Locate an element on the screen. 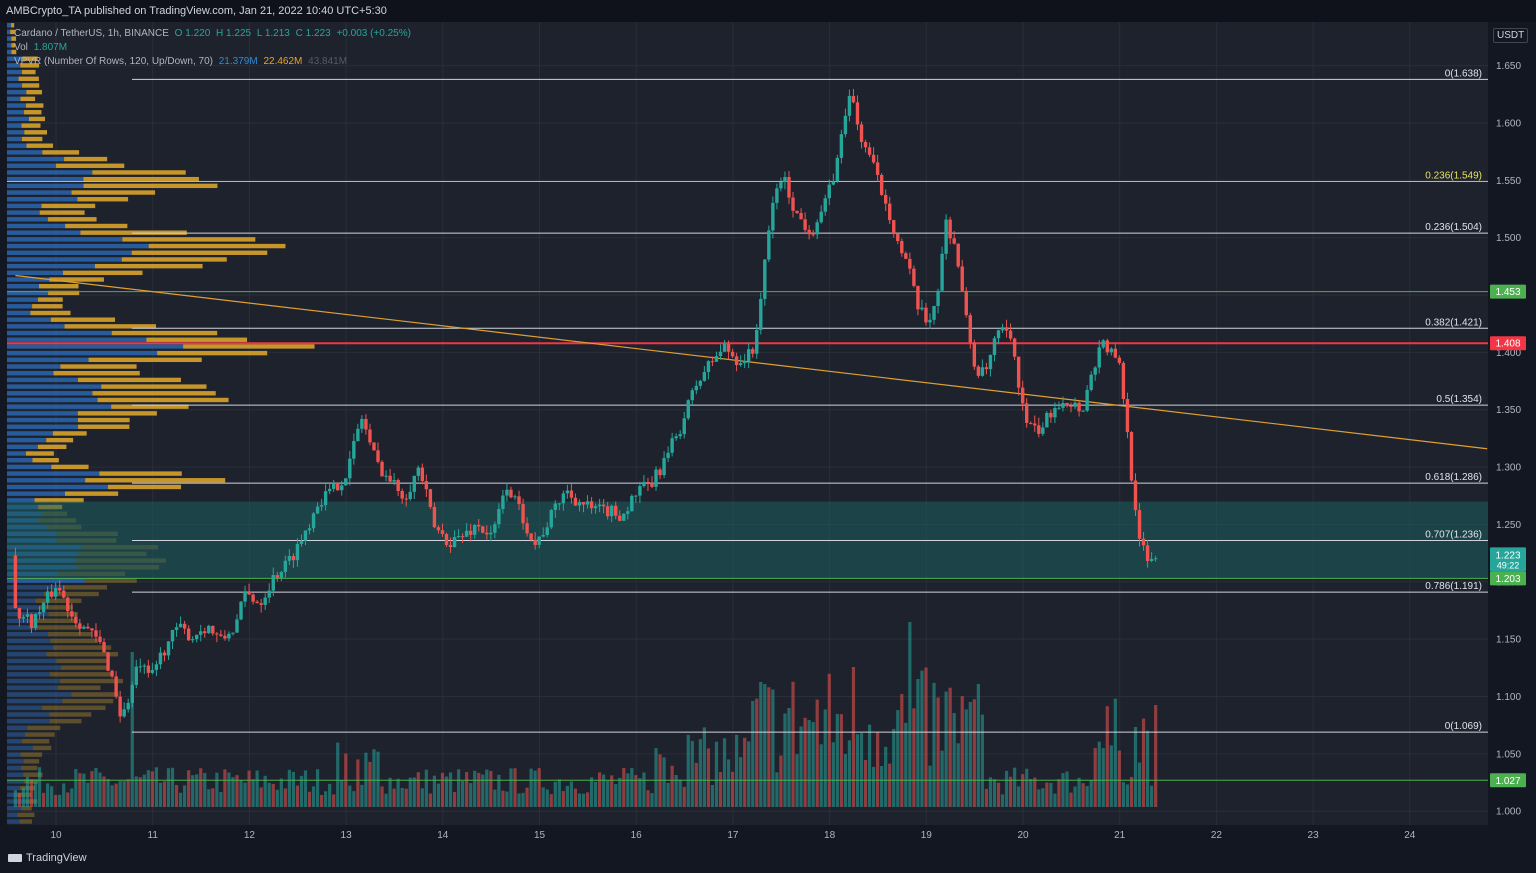 The image size is (1536, 873). price-tick-label: 1.000 is located at coordinates (1508, 812).